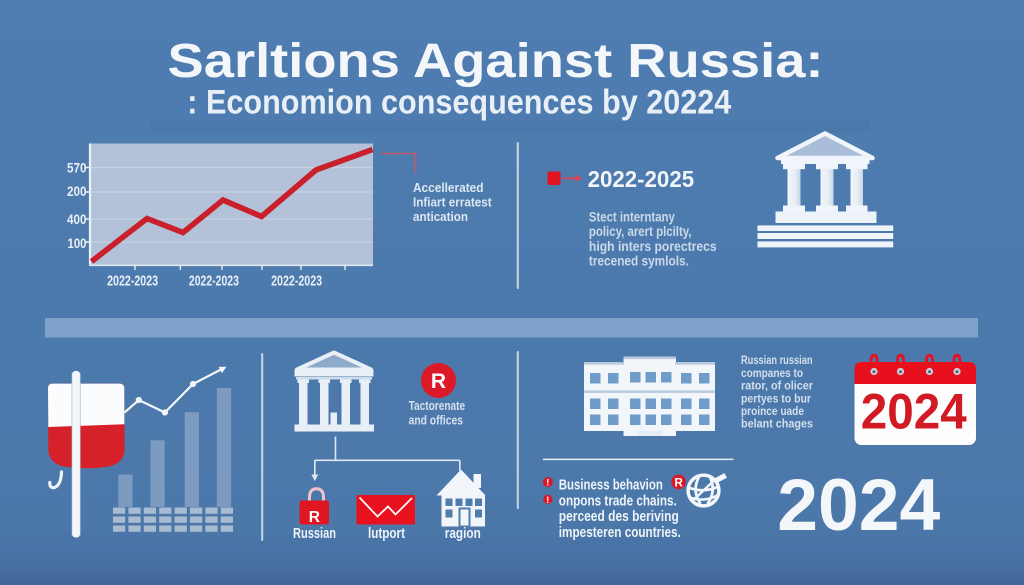 The width and height of the screenshot is (1024, 585). Describe the element at coordinates (639, 260) in the screenshot. I see `svg-text: trecened symlols.` at that location.